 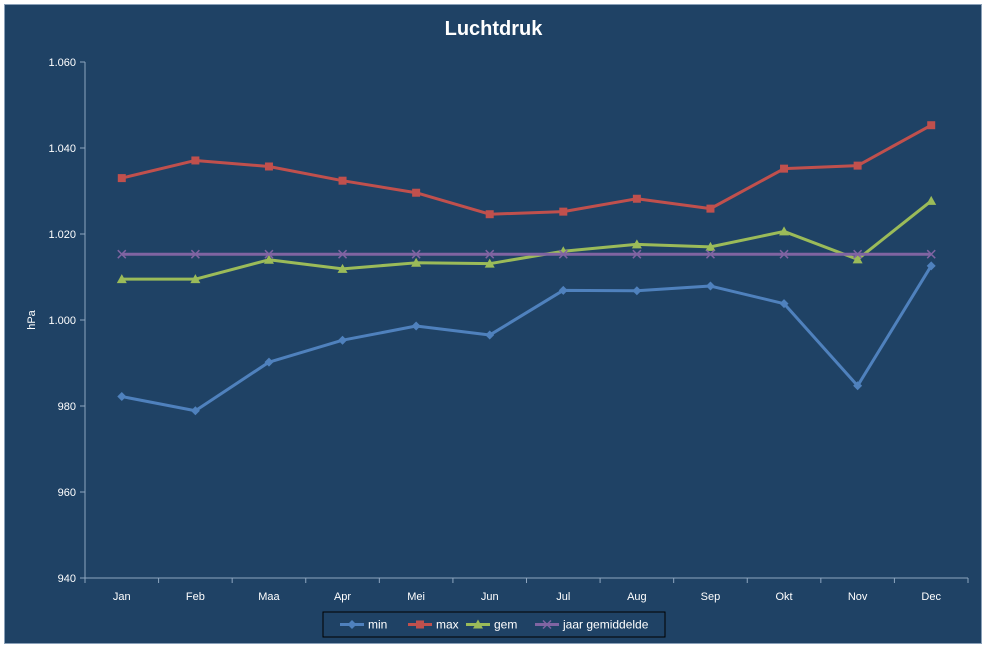 What do you see at coordinates (447, 625) in the screenshot?
I see `legend-label-max: max` at bounding box center [447, 625].